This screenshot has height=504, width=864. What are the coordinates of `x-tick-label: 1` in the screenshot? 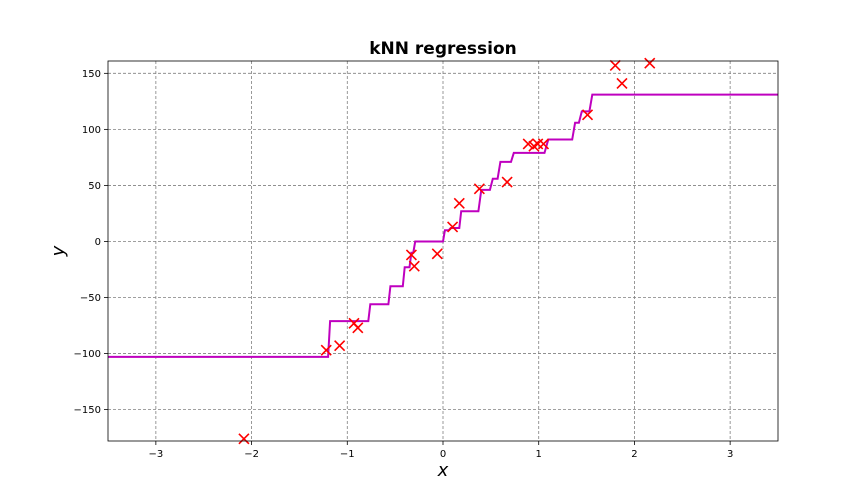 It's located at (539, 454).